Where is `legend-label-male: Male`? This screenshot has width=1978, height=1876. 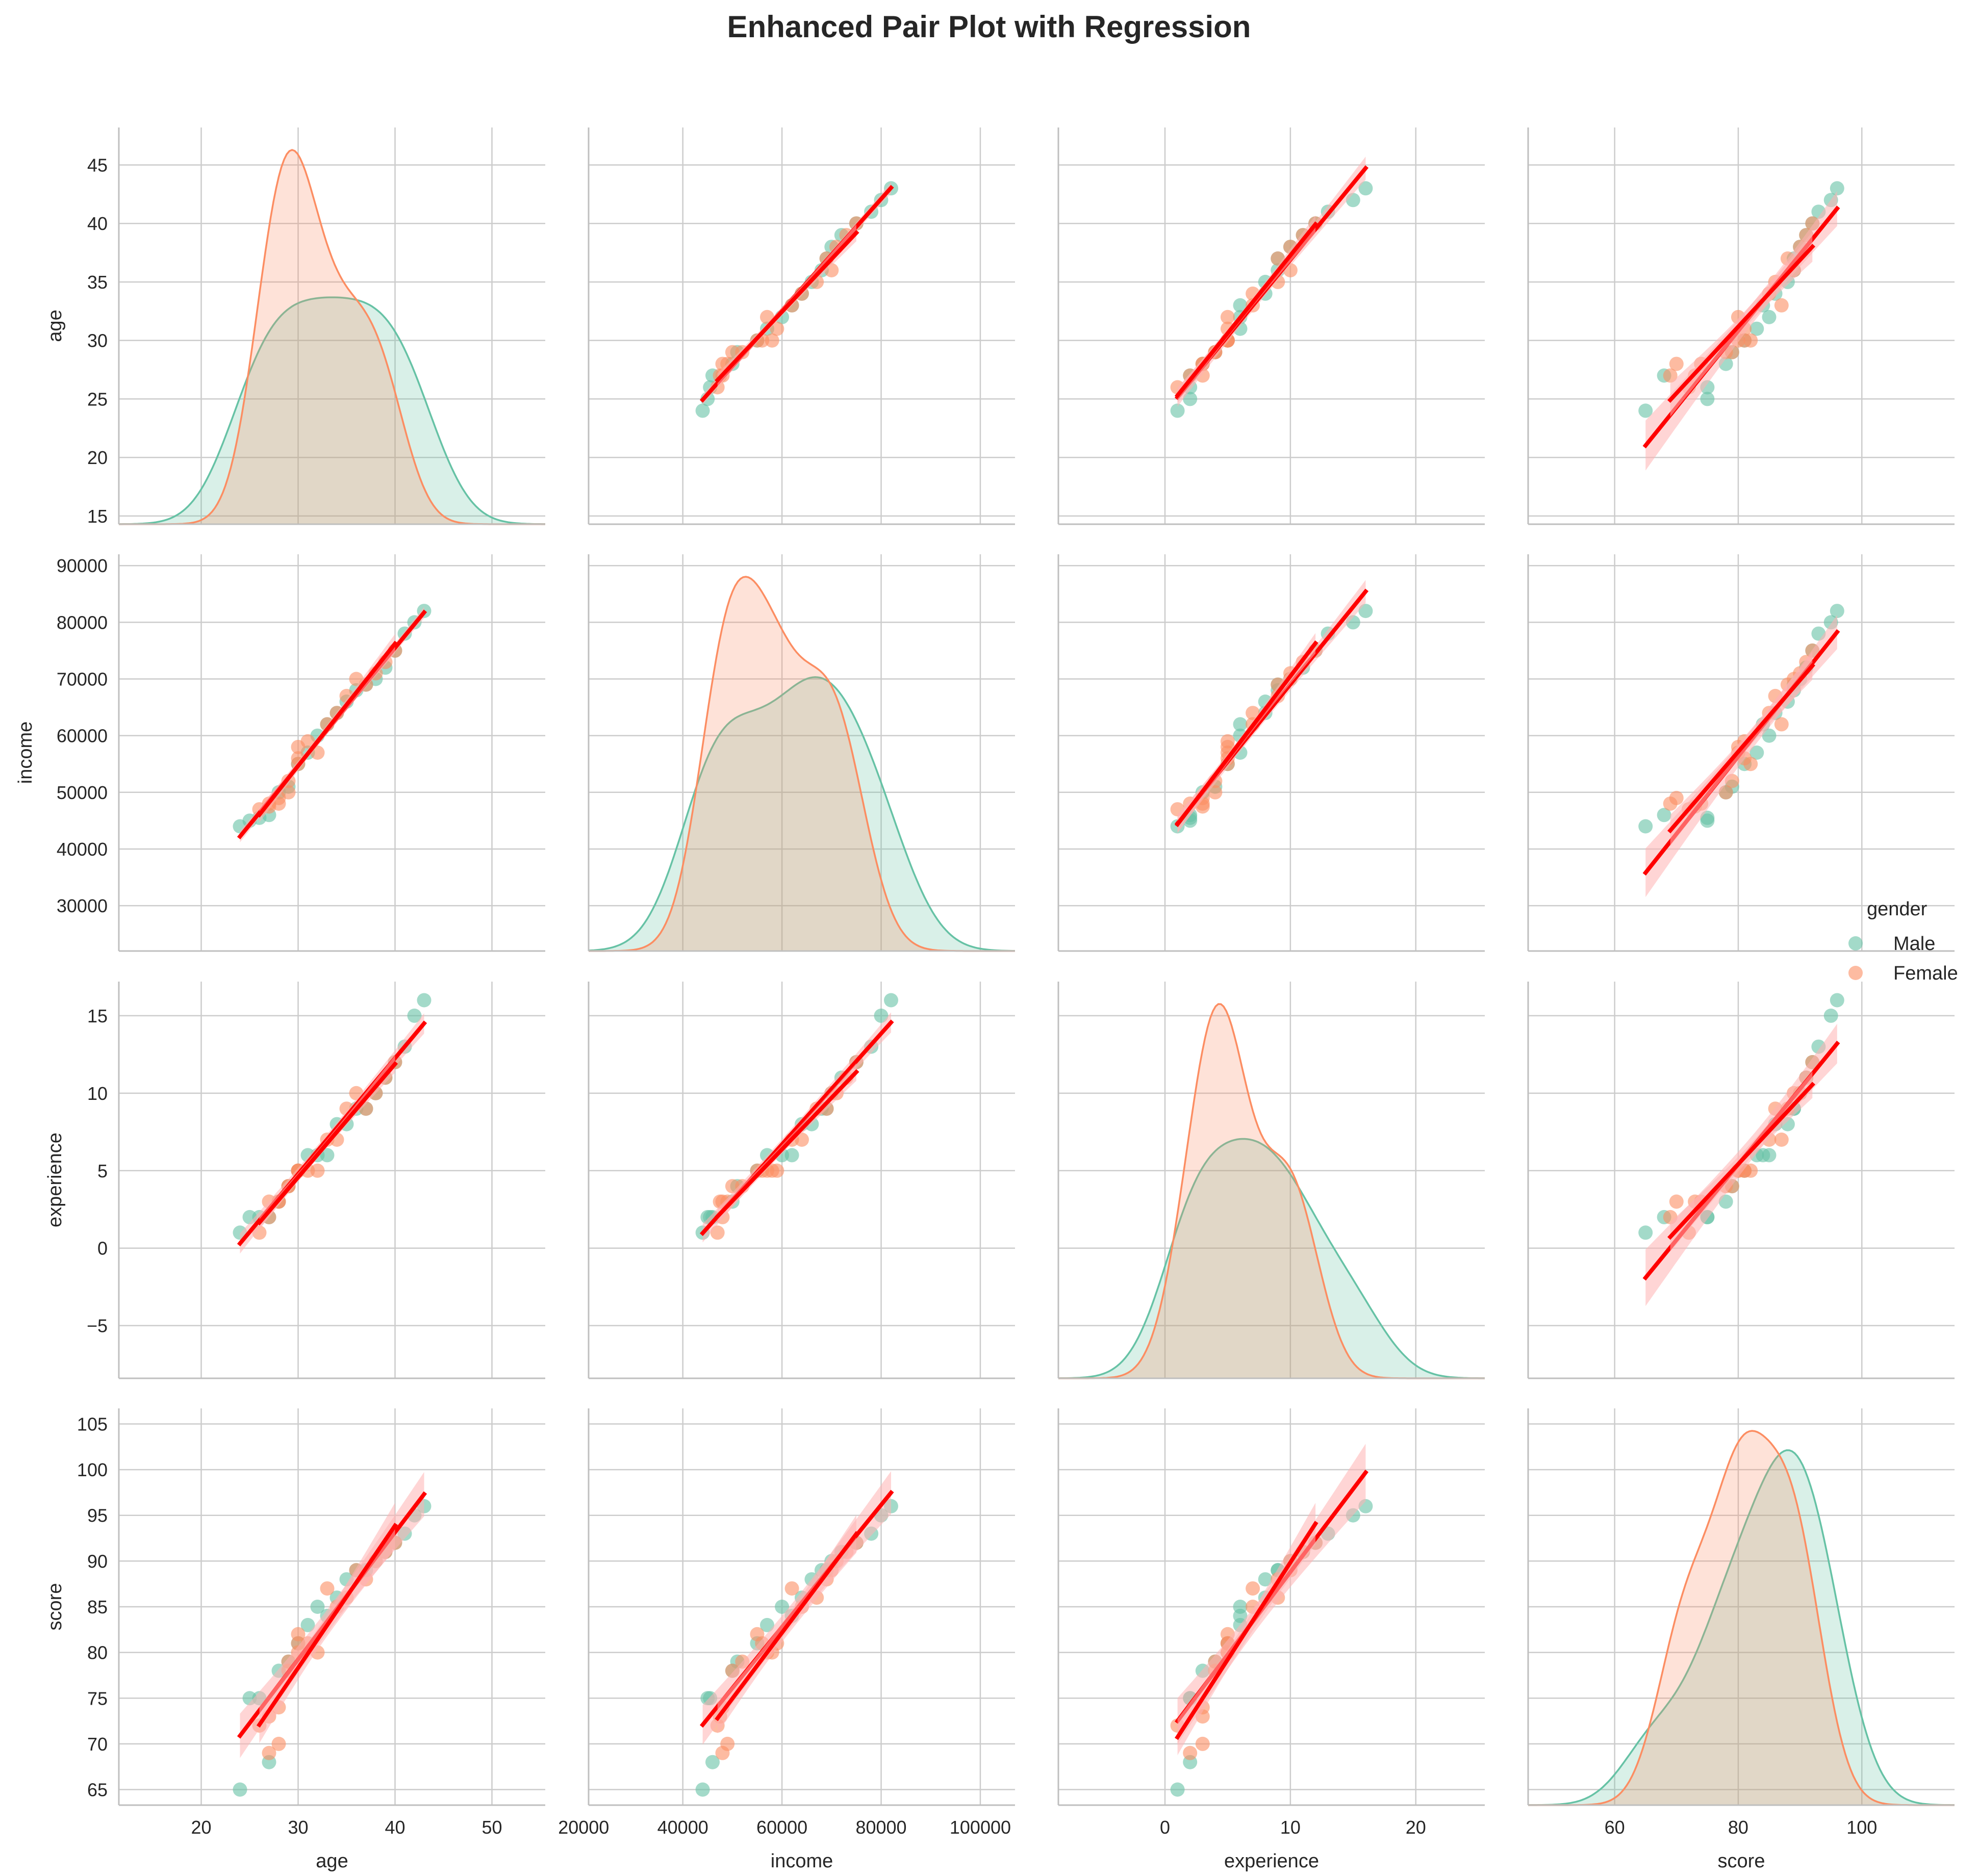 legend-label-male: Male is located at coordinates (1914, 944).